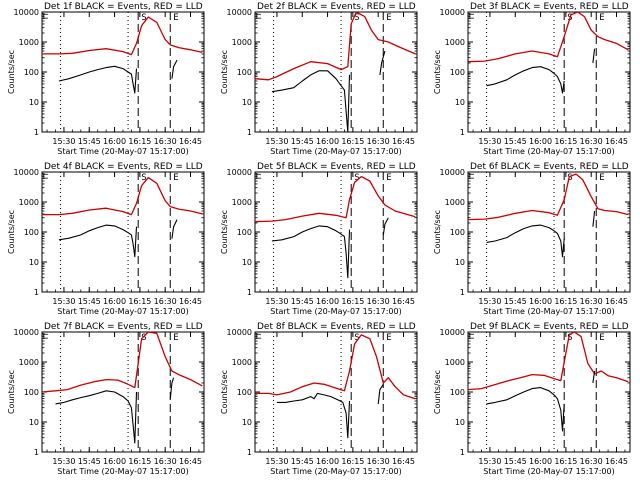 The image size is (640, 480). What do you see at coordinates (549, 327) in the screenshot?
I see `panel-title: Det 9f BLACK = Events, RED = LLD` at bounding box center [549, 327].